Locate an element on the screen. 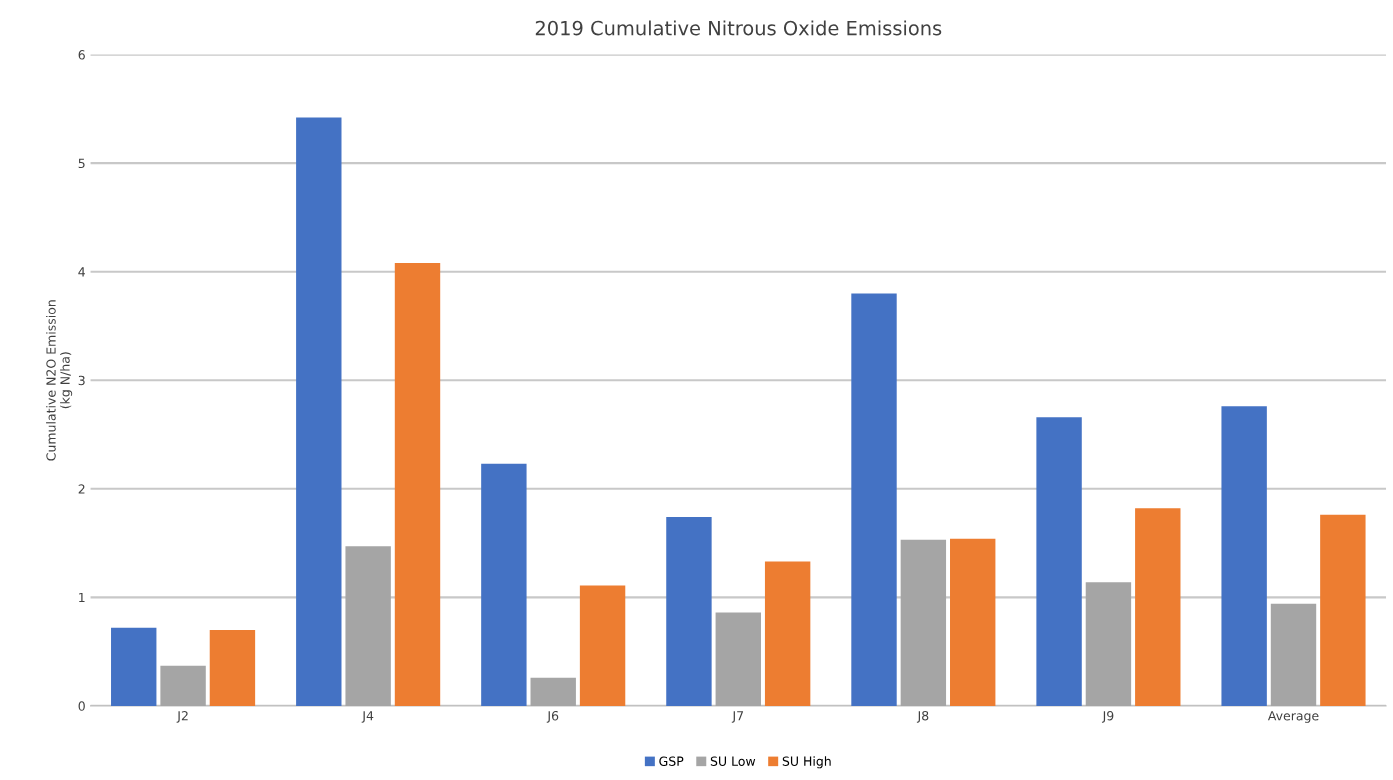 The width and height of the screenshot is (1393, 780). x-tick-label: J4 is located at coordinates (367, 717).